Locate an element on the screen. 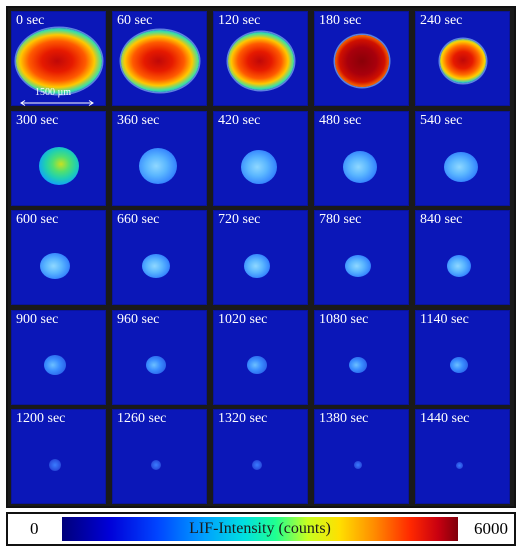  frame-panel: 120 sec is located at coordinates (260, 58).